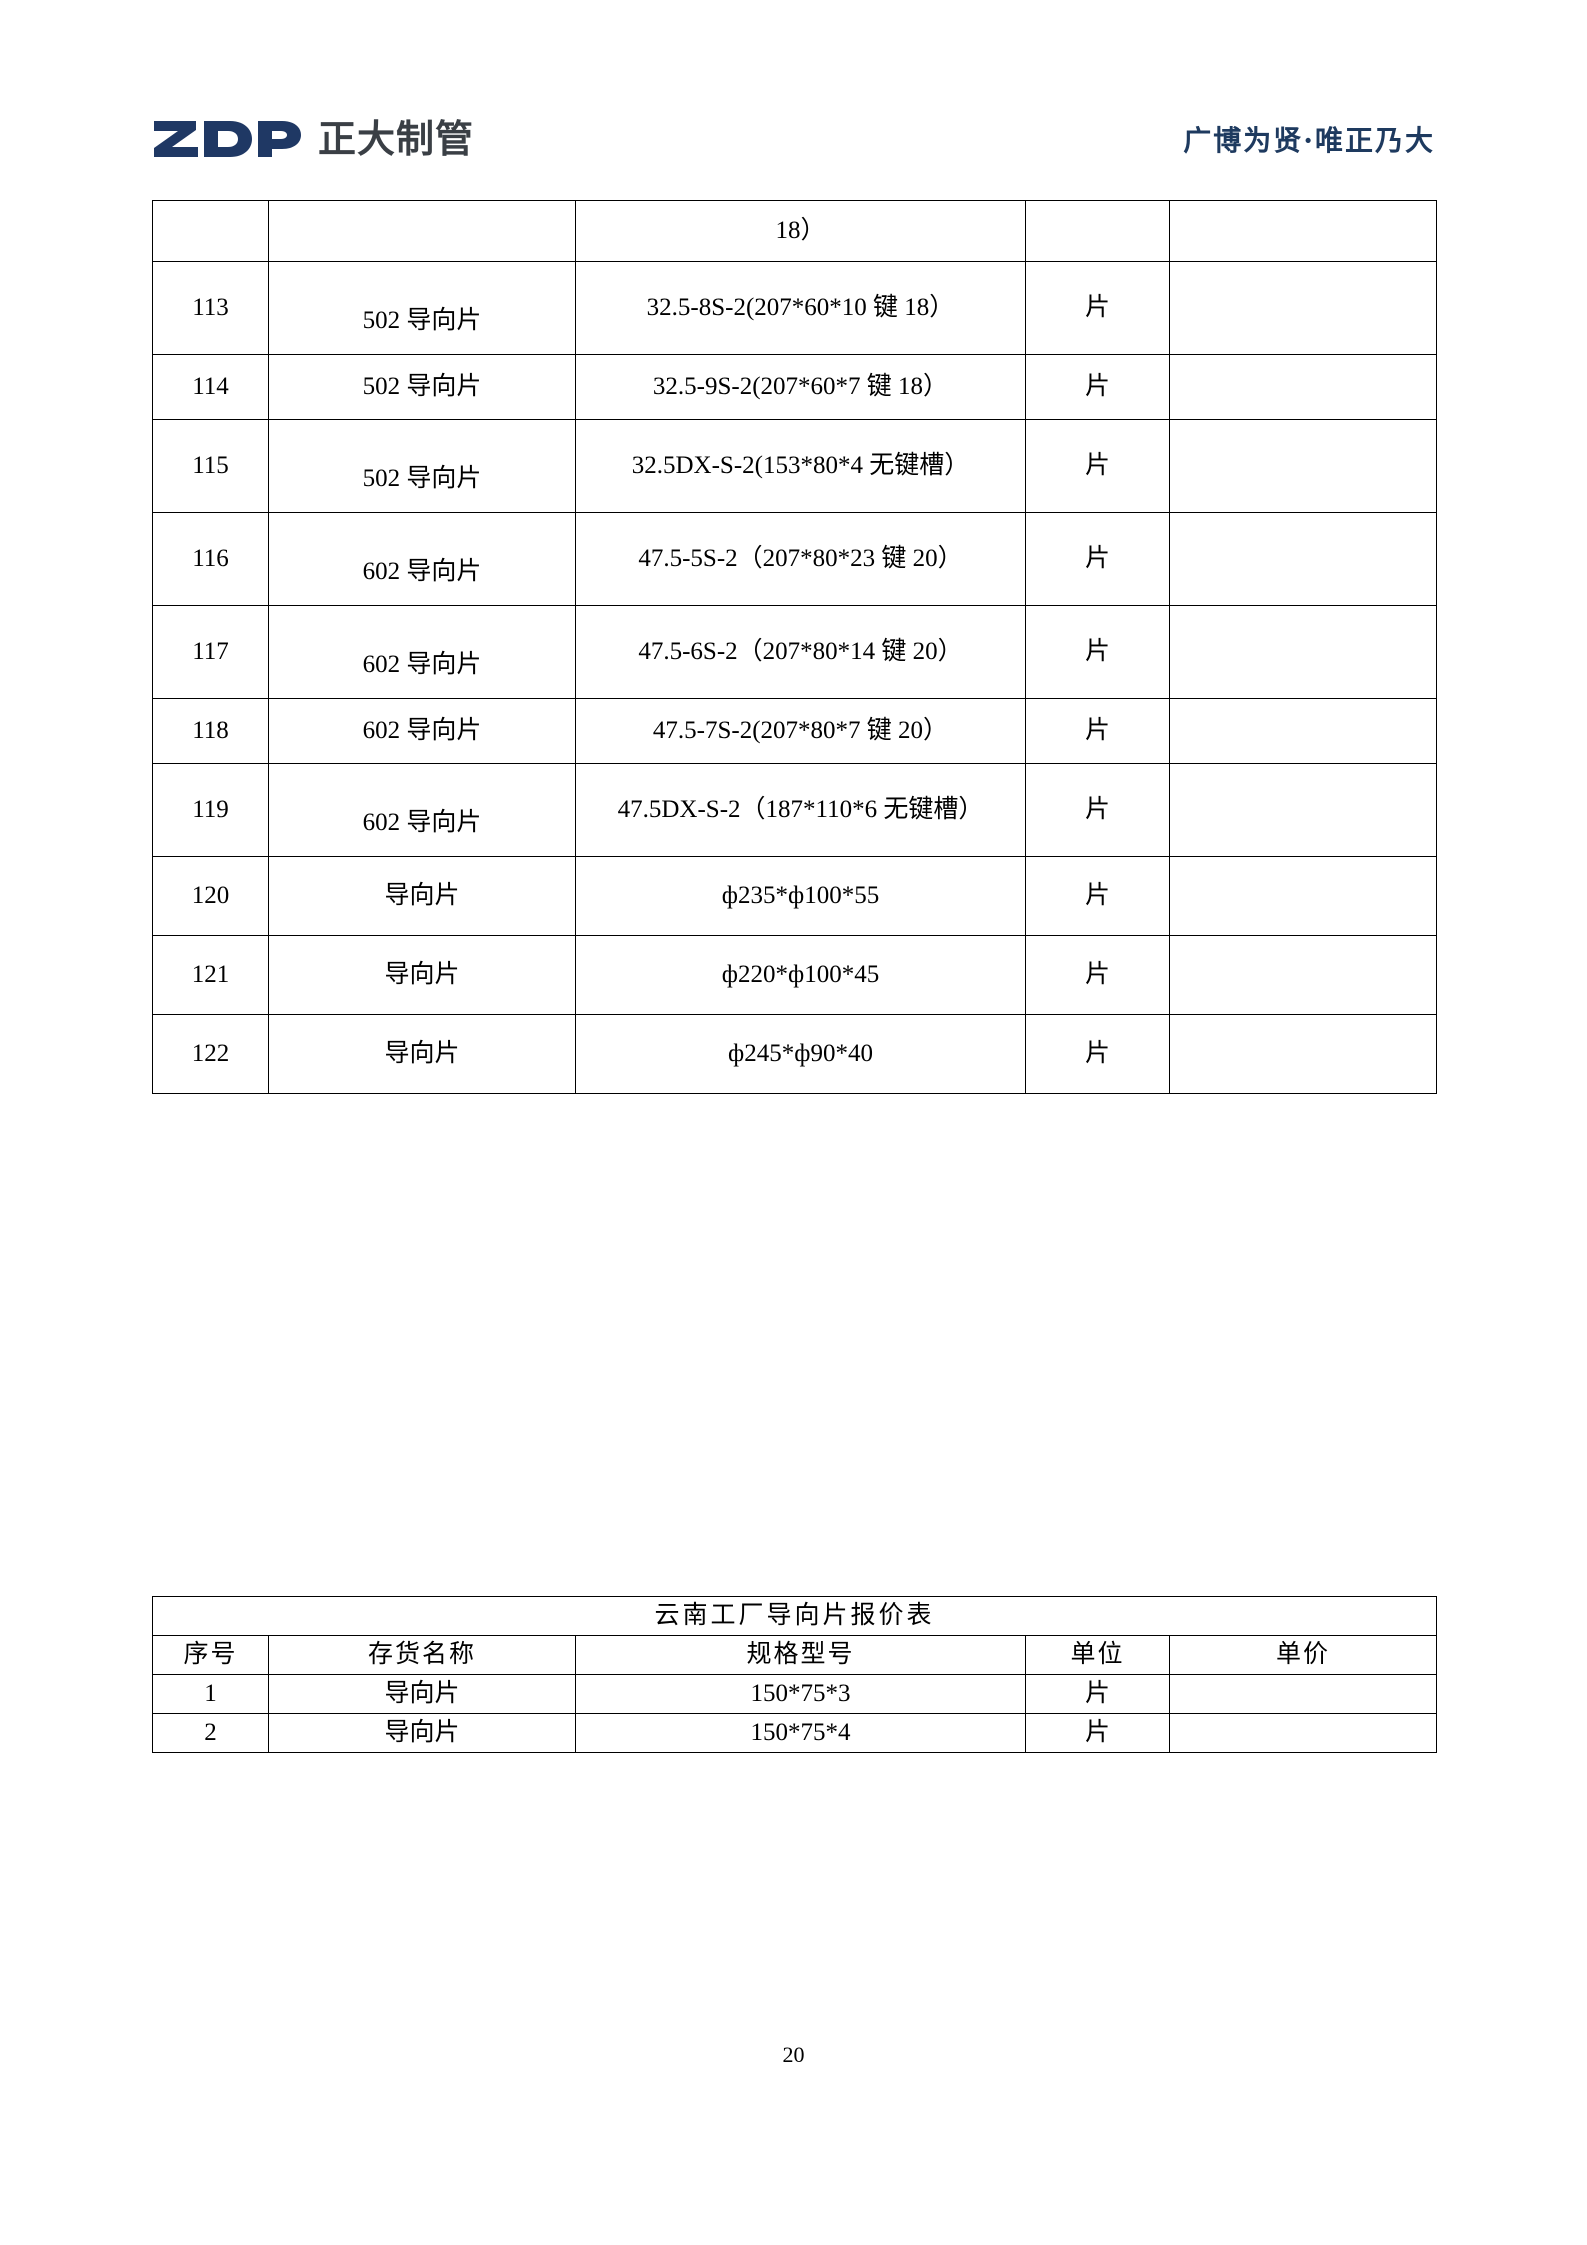 This screenshot has height=2245, width=1587. What do you see at coordinates (1097, 231) in the screenshot?
I see `cell-unit` at bounding box center [1097, 231].